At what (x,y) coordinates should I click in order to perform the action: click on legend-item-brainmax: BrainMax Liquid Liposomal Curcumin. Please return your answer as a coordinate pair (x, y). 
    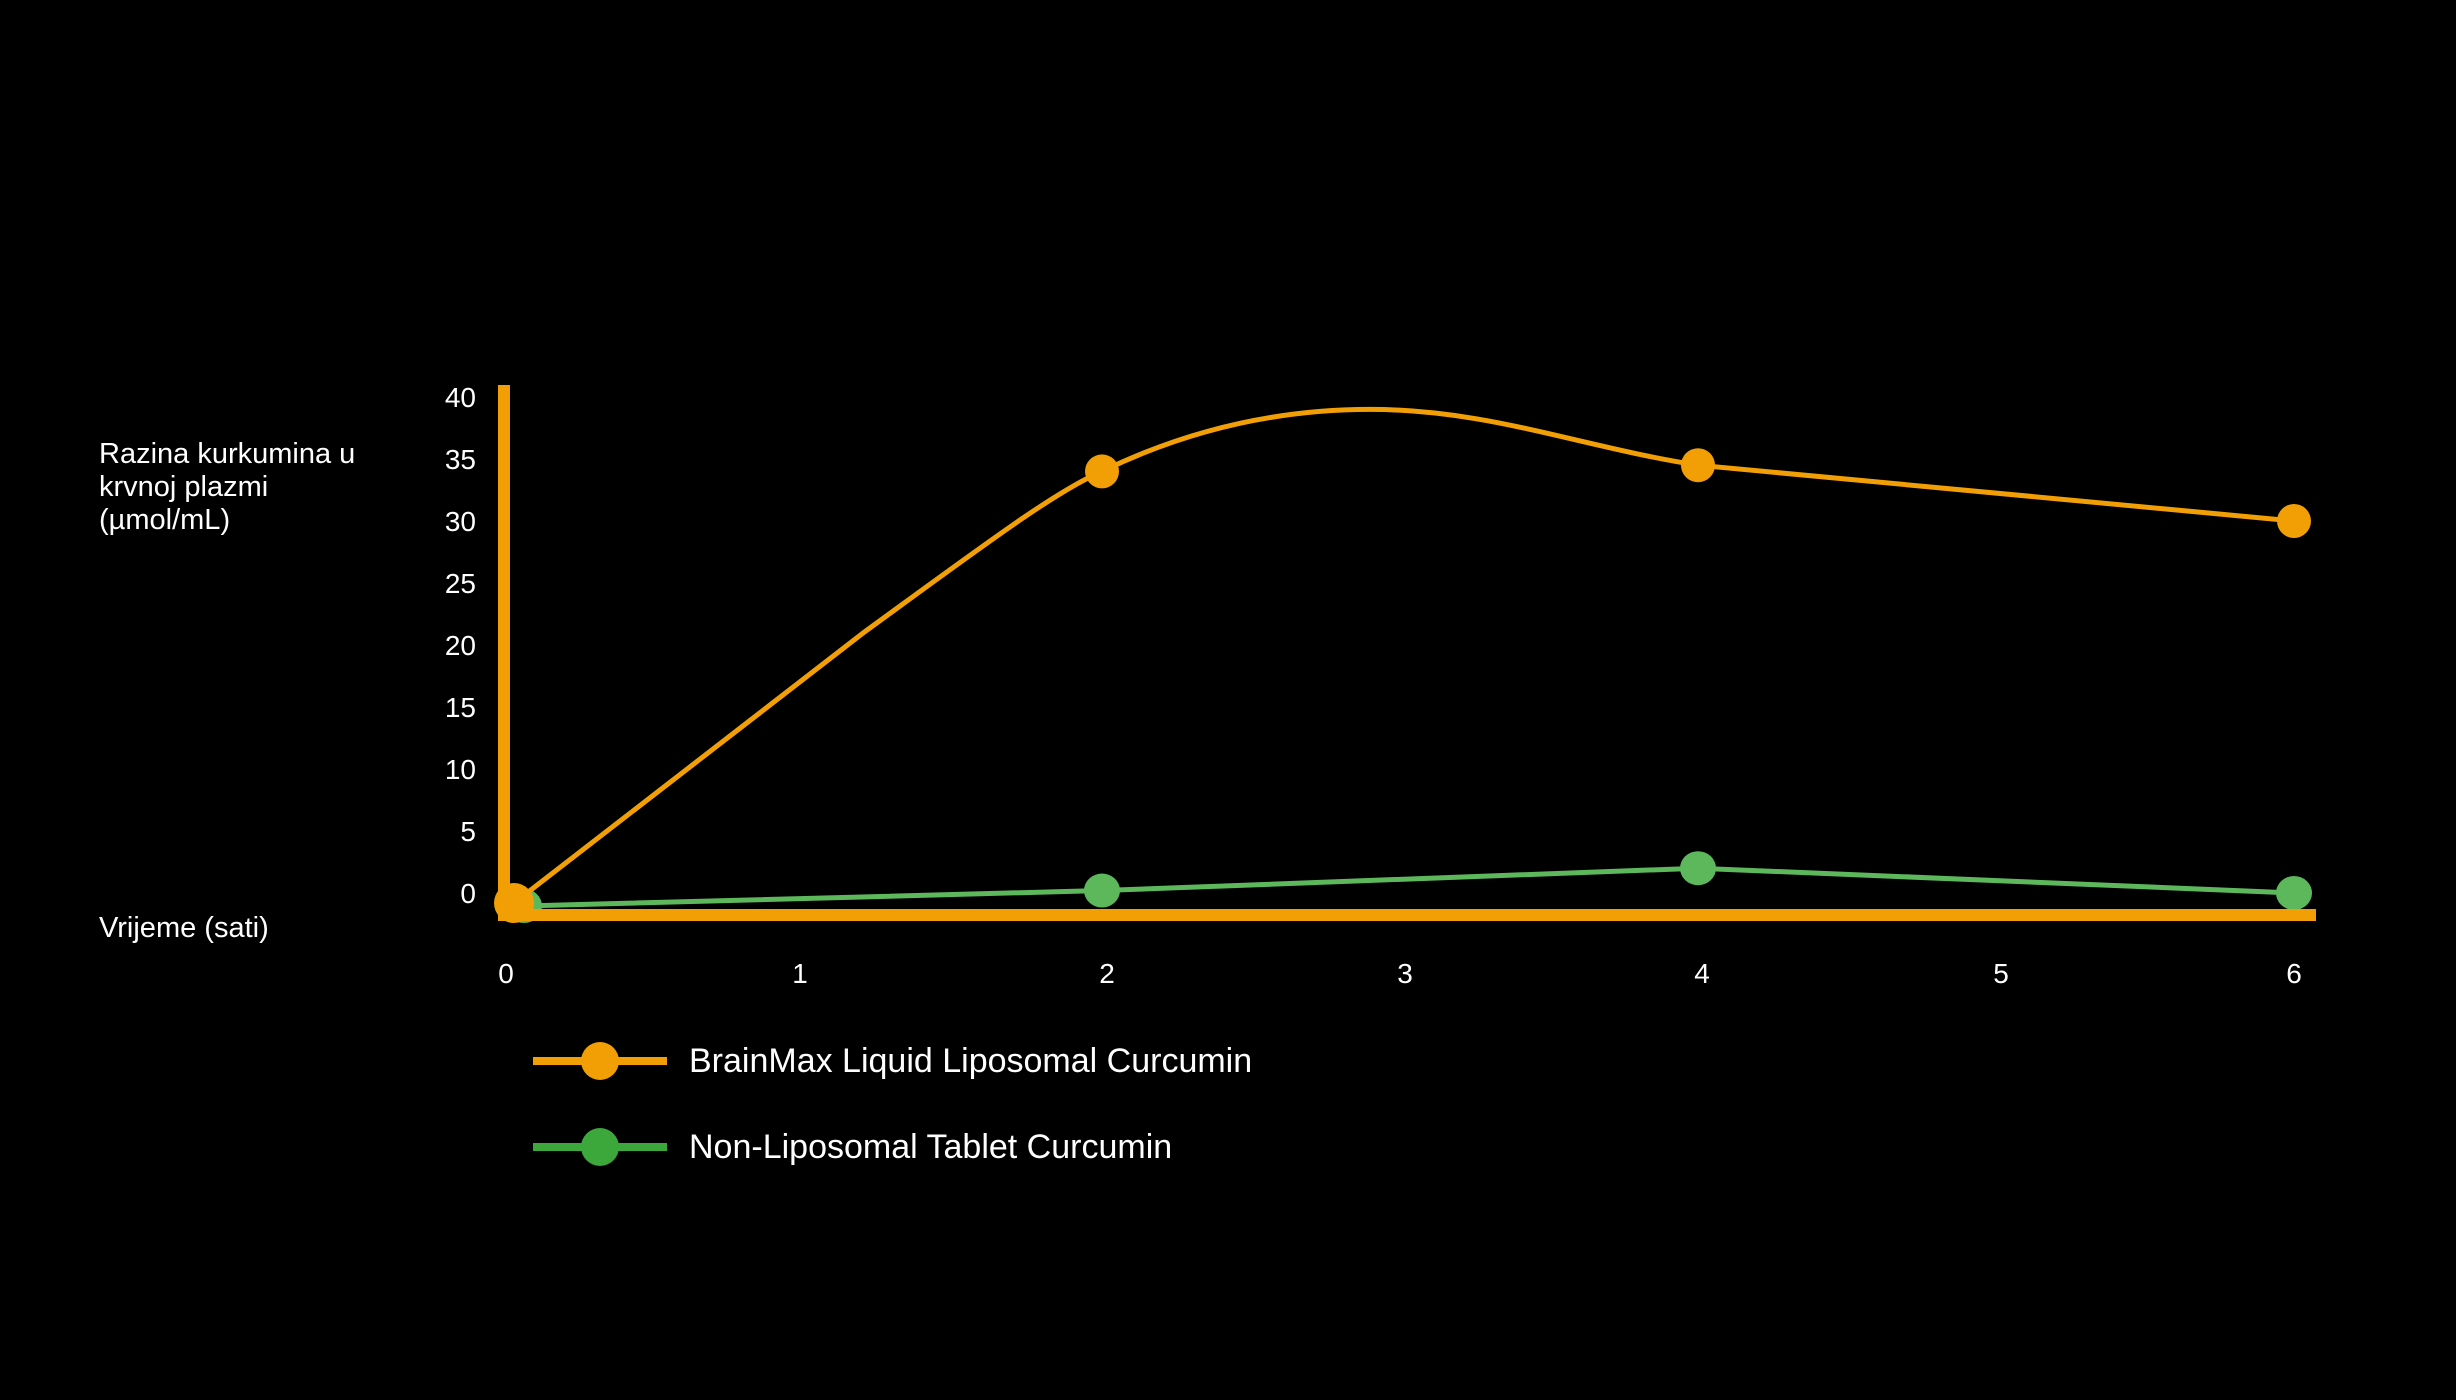
    Looking at the image, I should click on (892, 1061).